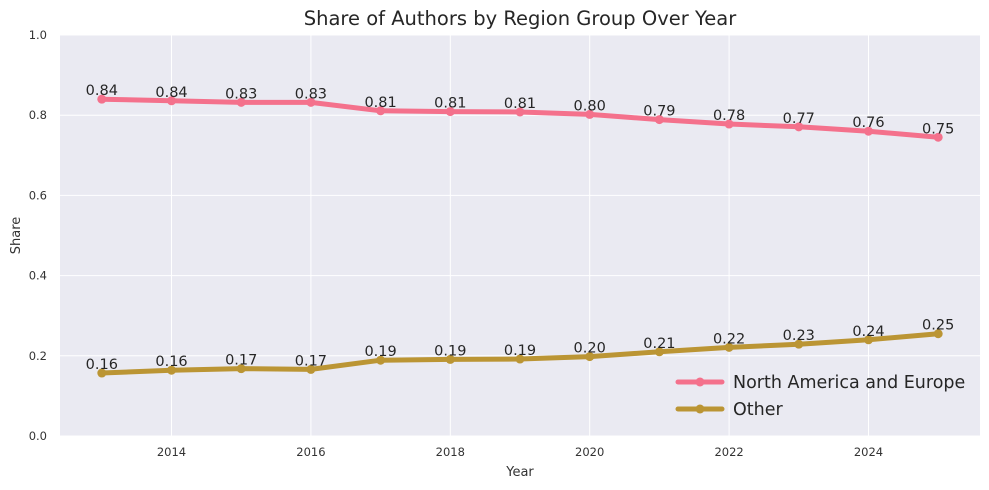  Describe the element at coordinates (938, 129) in the screenshot. I see `data-label: 0.75` at that location.